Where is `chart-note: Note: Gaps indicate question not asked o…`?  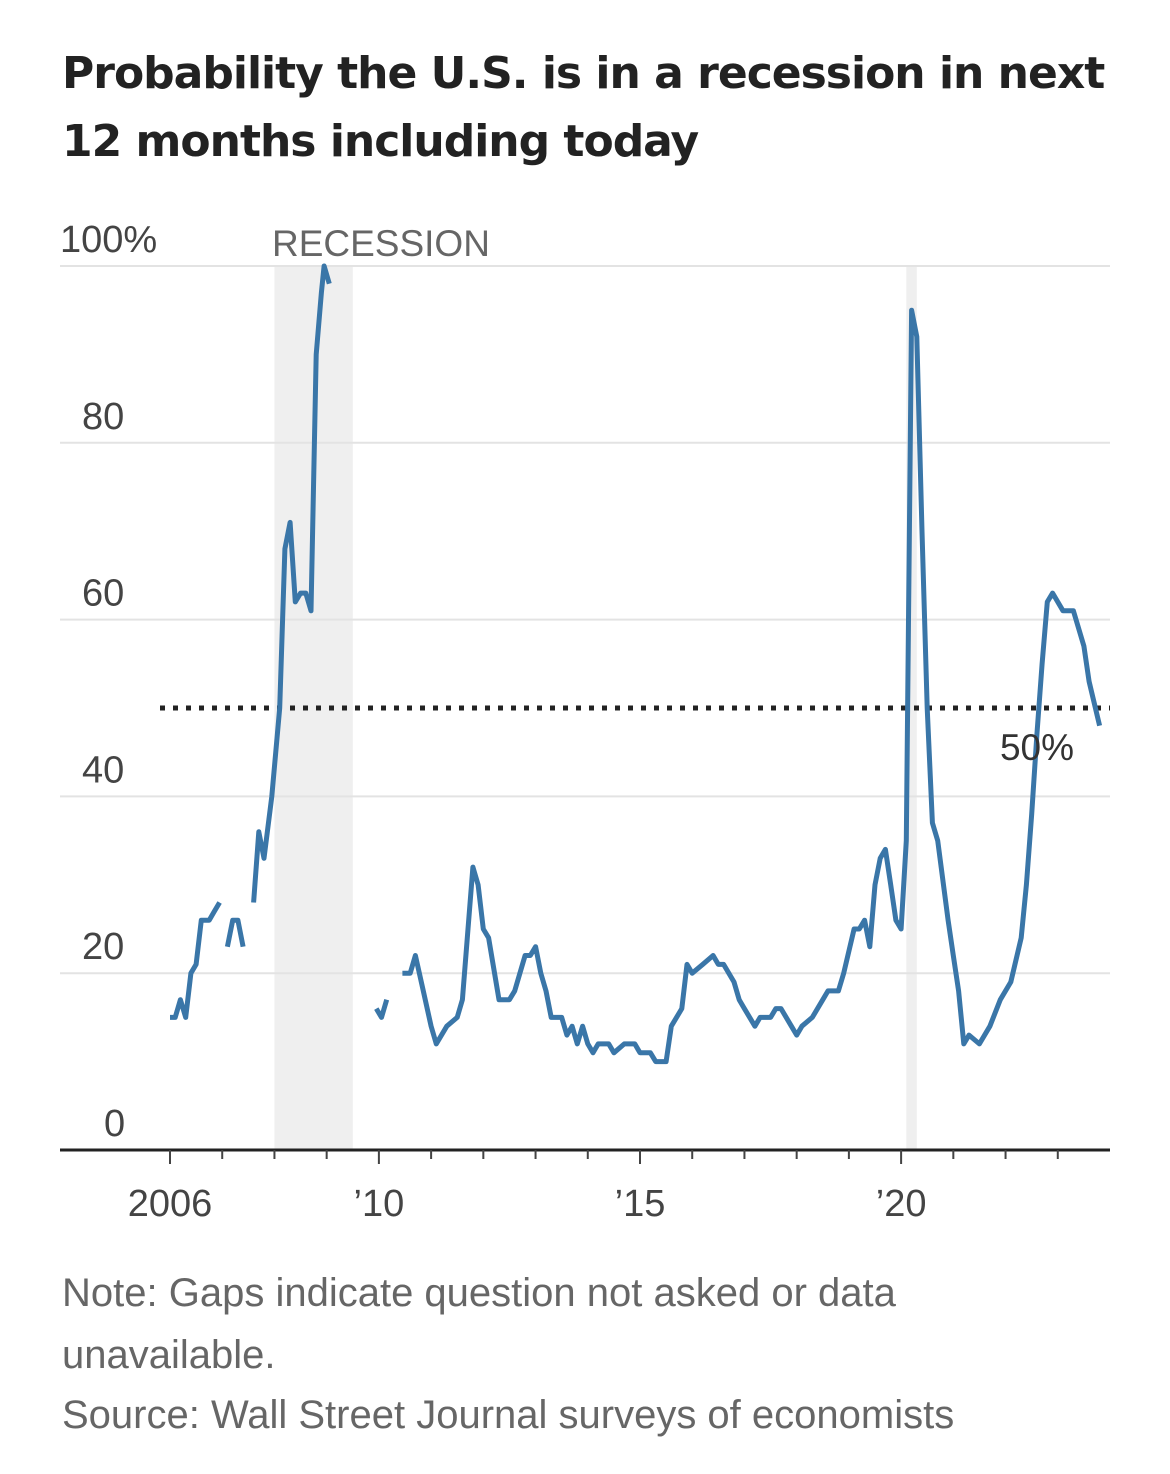 chart-note: Note: Gaps indicate question not asked o… is located at coordinates (479, 1324).